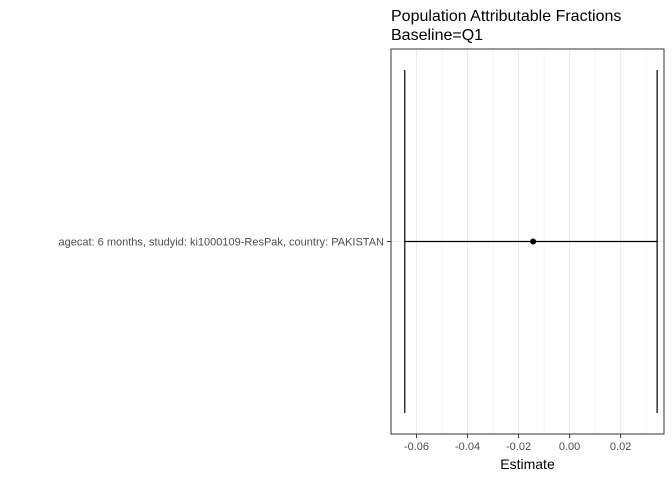  Describe the element at coordinates (506, 16) in the screenshot. I see `chart-title-line-1: Population Attributable Fractions` at that location.